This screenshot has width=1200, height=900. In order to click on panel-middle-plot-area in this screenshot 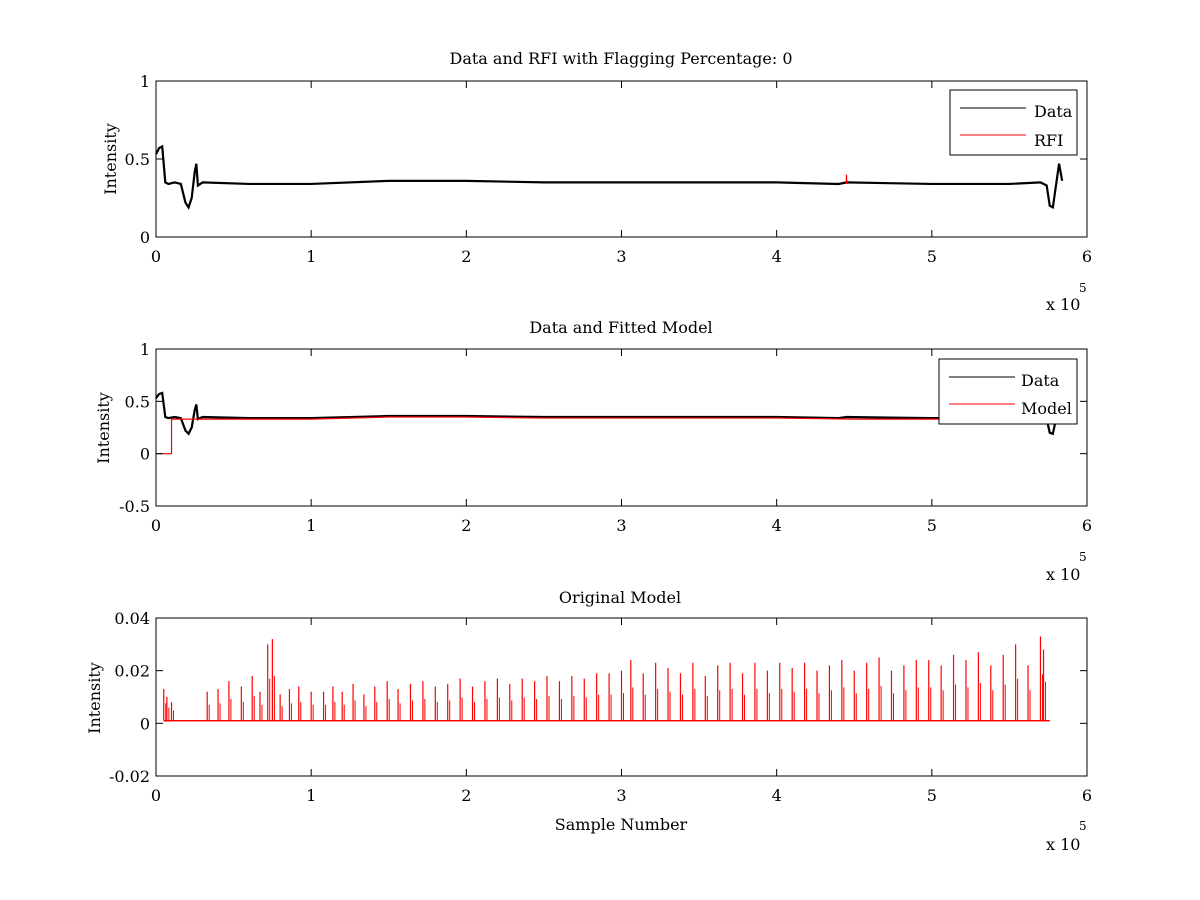, I will do `click(621, 427)`.